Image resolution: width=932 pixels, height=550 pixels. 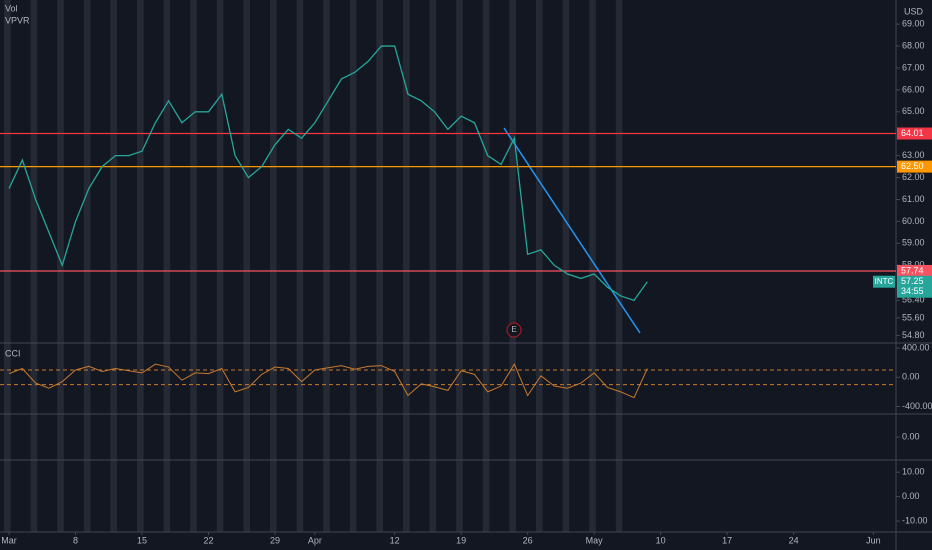 I want to click on earnings-marker, so click(x=514, y=330).